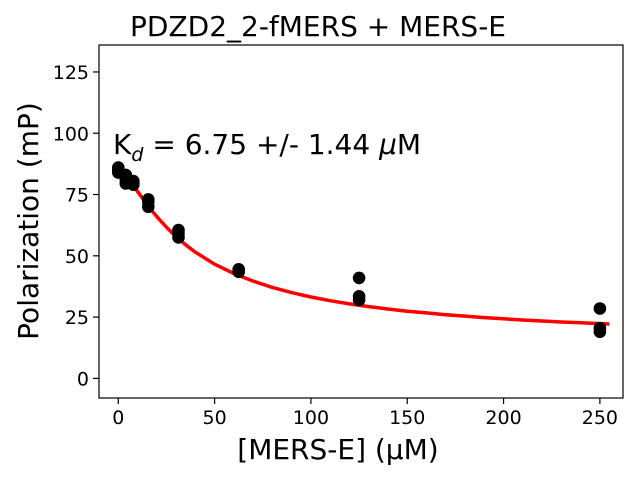  What do you see at coordinates (83, 379) in the screenshot?
I see `y-tick-label: 0` at bounding box center [83, 379].